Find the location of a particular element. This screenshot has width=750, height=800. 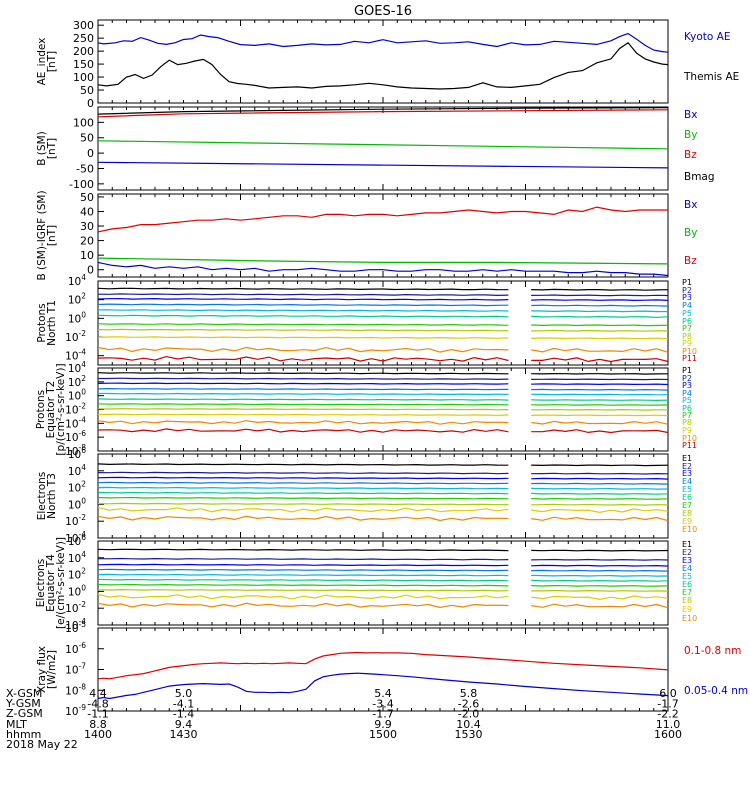

protons_t1-channel-P9-seg0 is located at coordinates (303, 337).